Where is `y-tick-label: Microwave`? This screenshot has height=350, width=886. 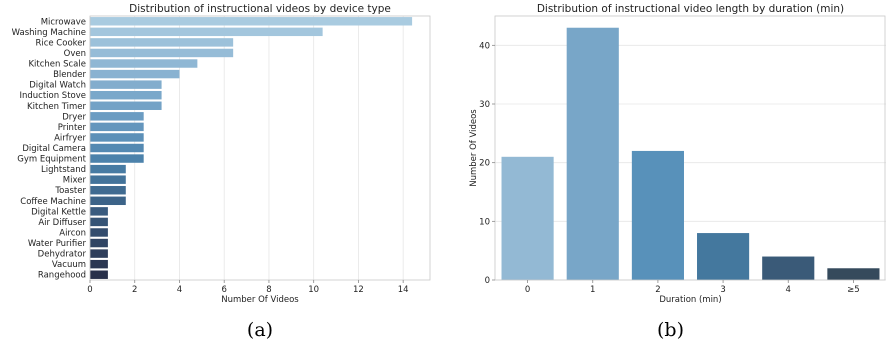 y-tick-label: Microwave is located at coordinates (63, 22).